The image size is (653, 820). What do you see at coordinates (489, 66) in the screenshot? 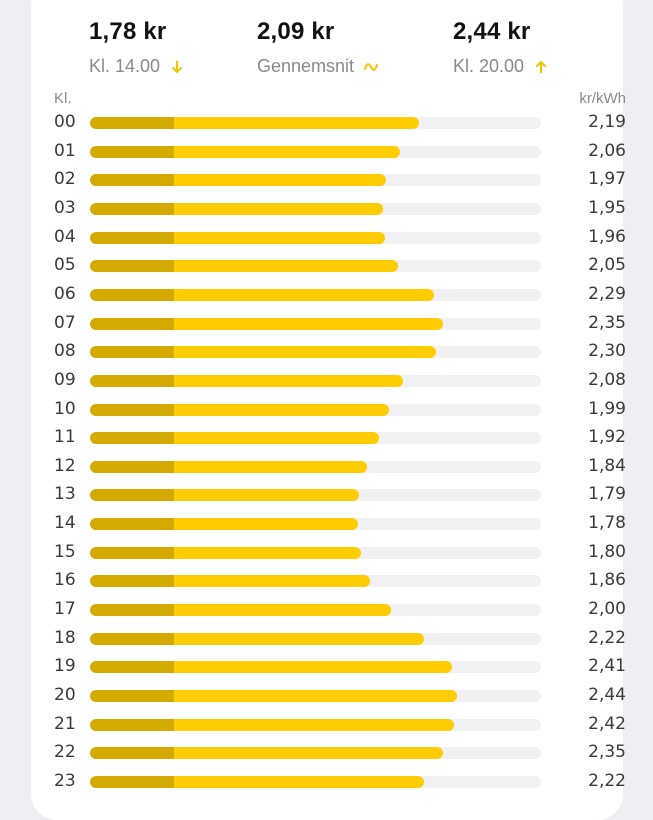
I see `max-price-label: Kl. 20.00` at bounding box center [489, 66].